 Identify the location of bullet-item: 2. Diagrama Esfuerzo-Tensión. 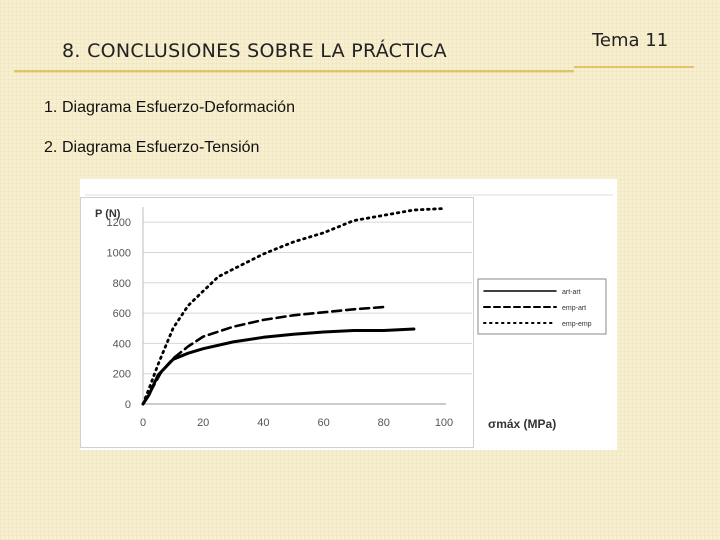
(169, 158).